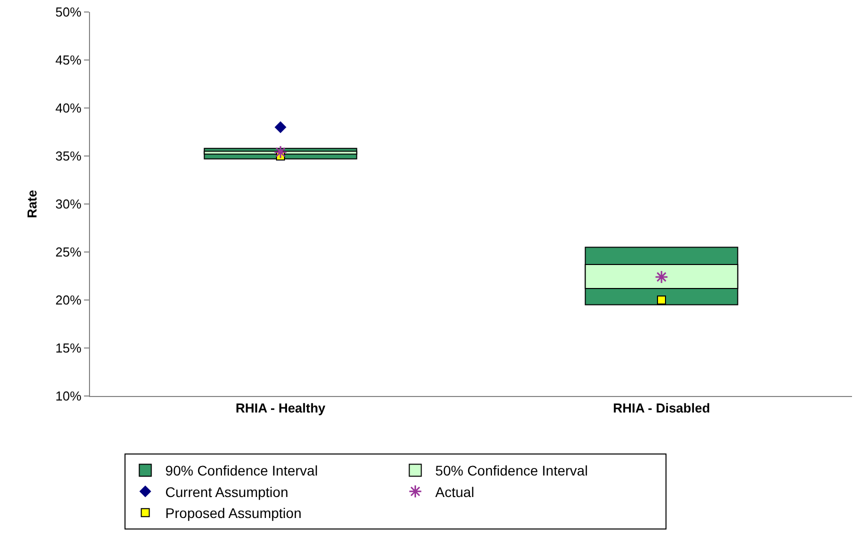 This screenshot has width=858, height=536. Describe the element at coordinates (68, 348) in the screenshot. I see `y-tick-label: 15%` at that location.